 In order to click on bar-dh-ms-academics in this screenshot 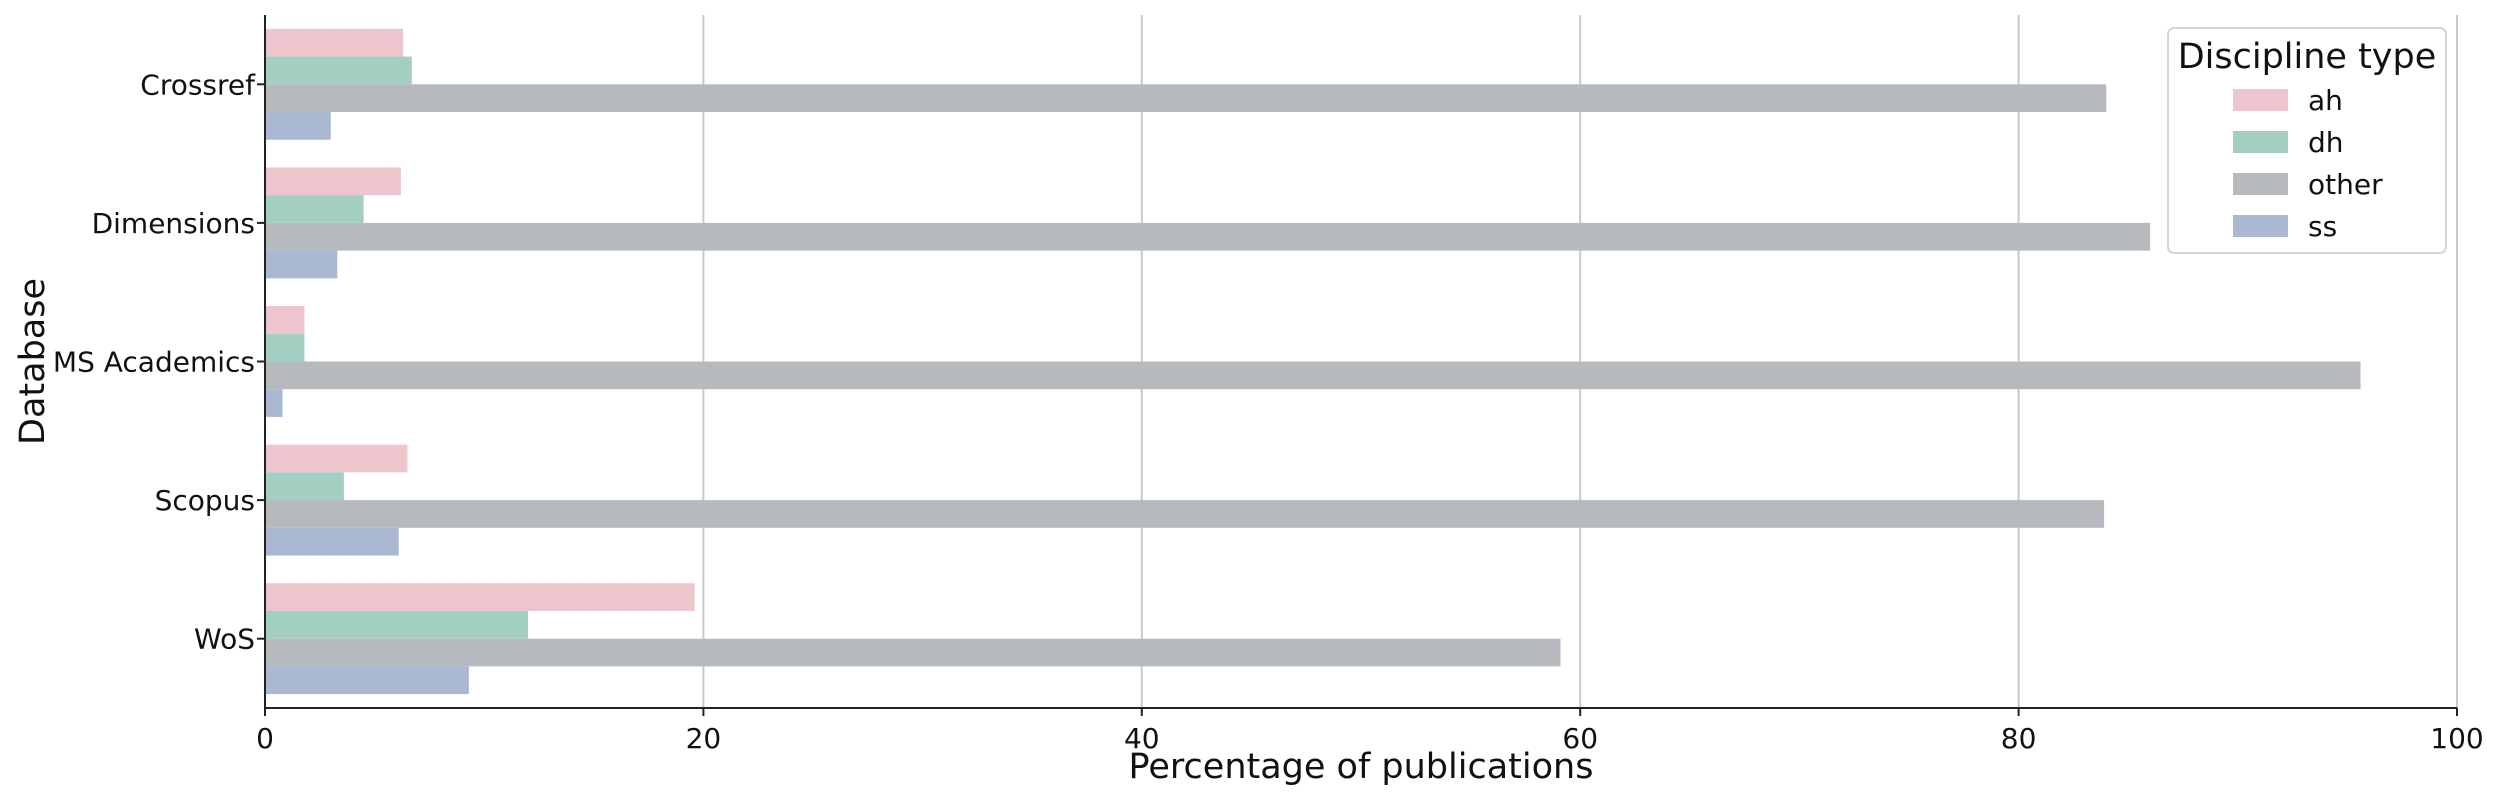, I will do `click(285, 347)`.